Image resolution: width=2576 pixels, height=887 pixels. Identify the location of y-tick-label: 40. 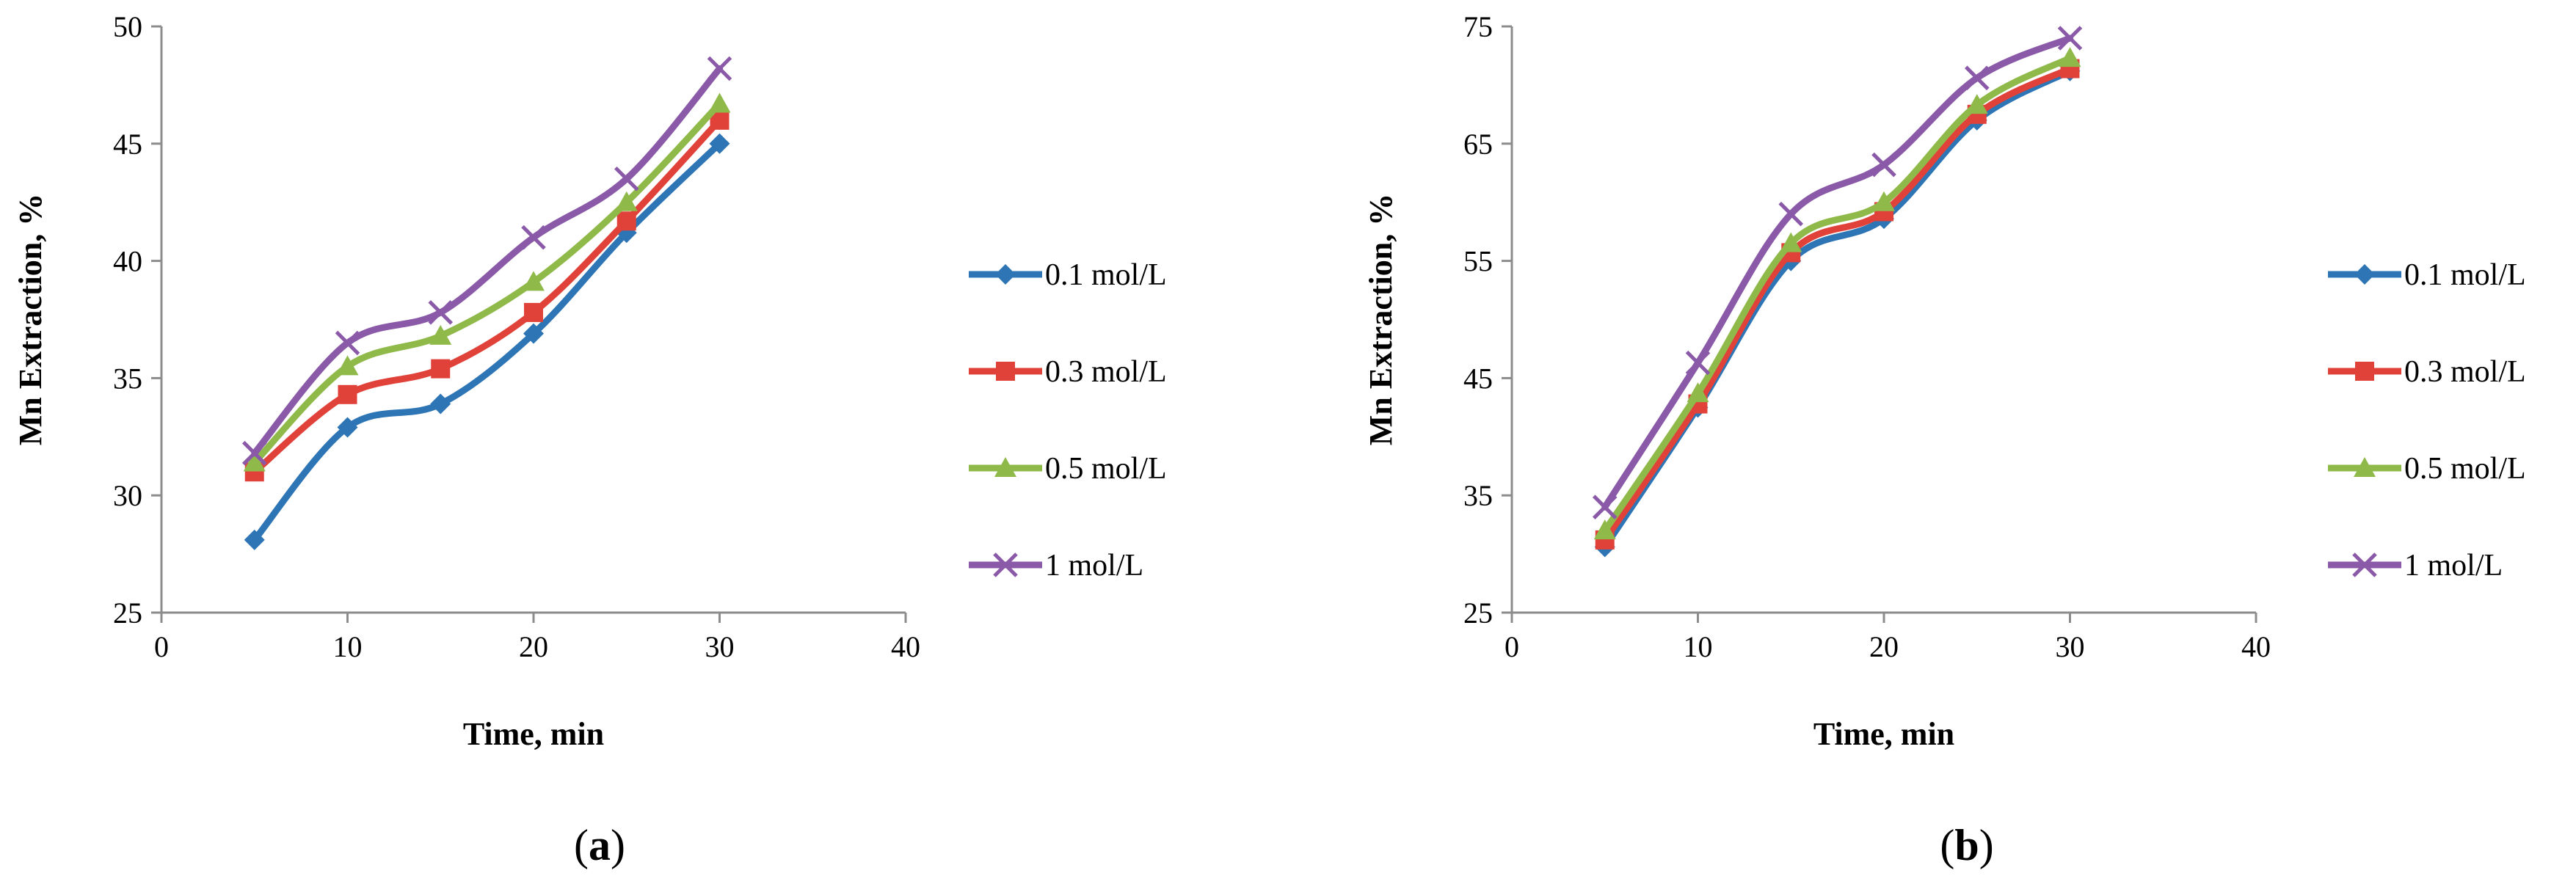
(127, 261).